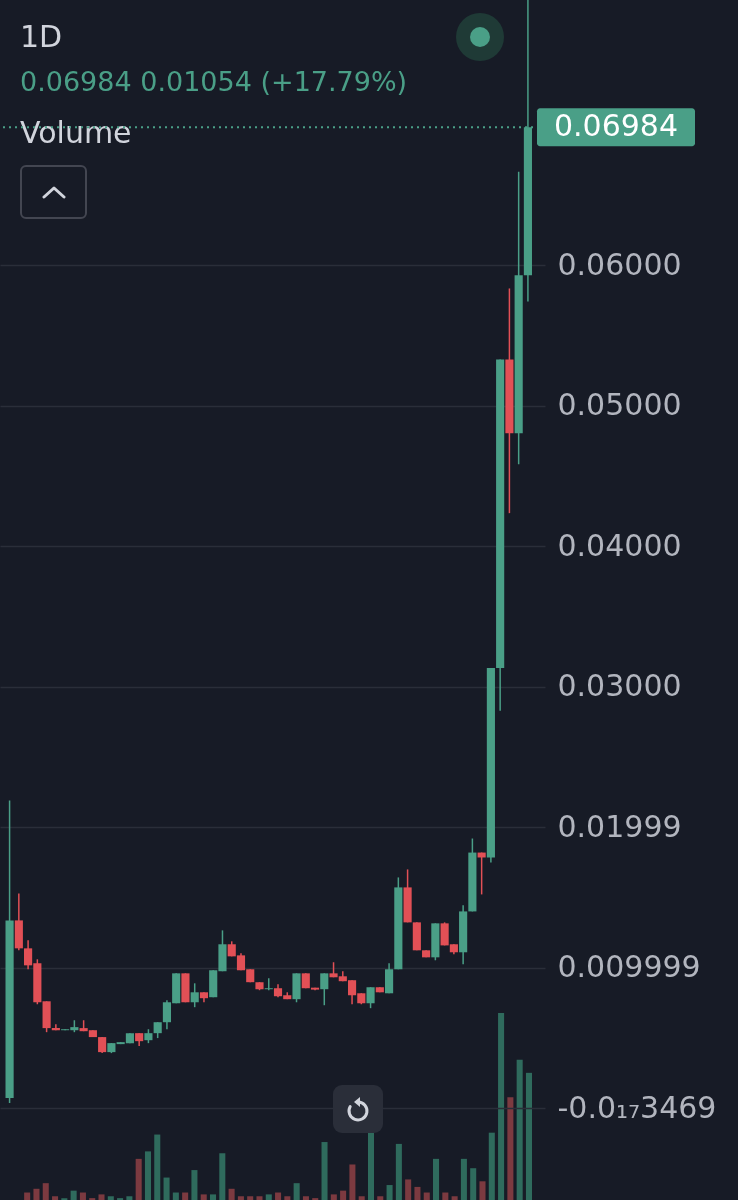  What do you see at coordinates (76, 132) in the screenshot?
I see `chart-title: Volume` at bounding box center [76, 132].